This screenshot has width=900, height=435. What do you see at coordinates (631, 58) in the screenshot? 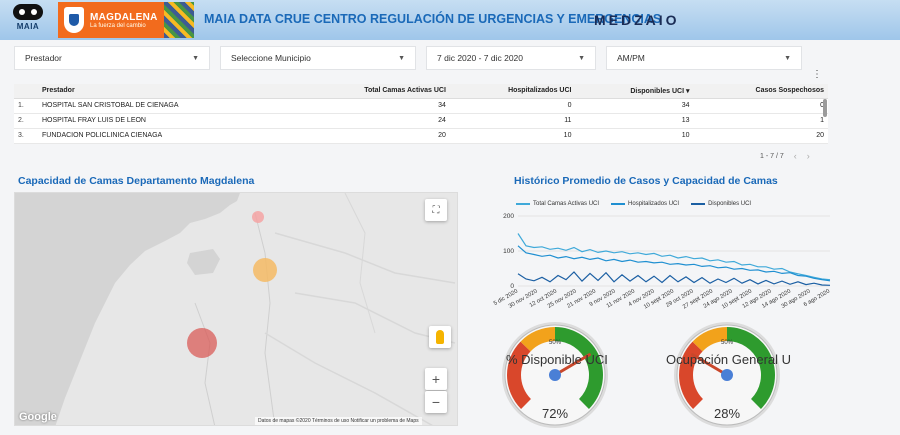
I see `ampm-select-label: AM/PM` at bounding box center [631, 58].